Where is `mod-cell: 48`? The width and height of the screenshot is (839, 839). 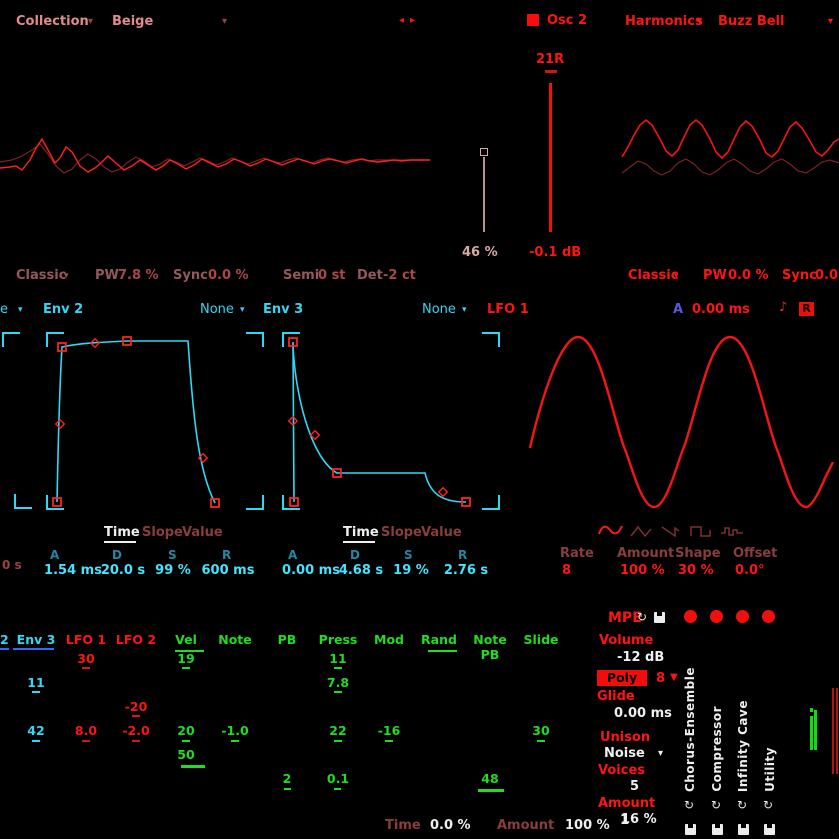
mod-cell: 48 is located at coordinates (490, 778).